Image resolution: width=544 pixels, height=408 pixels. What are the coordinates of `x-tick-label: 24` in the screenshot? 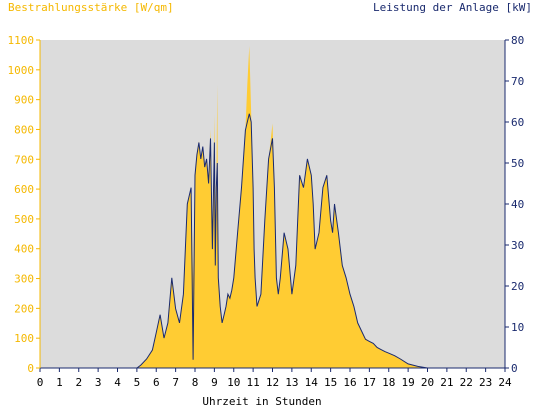 It's located at (505, 382).